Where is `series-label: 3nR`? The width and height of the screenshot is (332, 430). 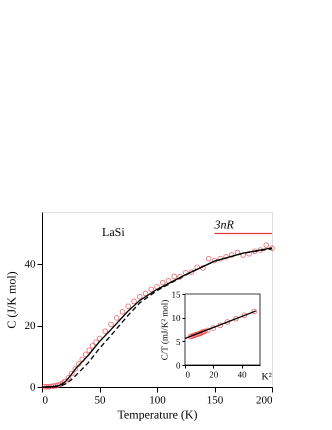 series-label: 3nR is located at coordinates (224, 224).